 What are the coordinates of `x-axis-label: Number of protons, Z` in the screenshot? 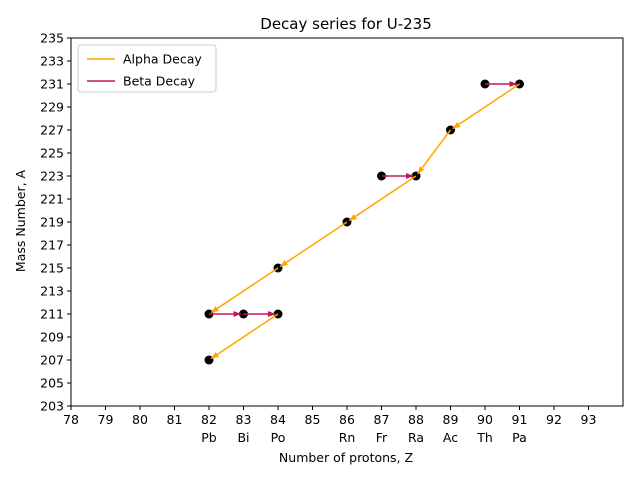 It's located at (346, 457).